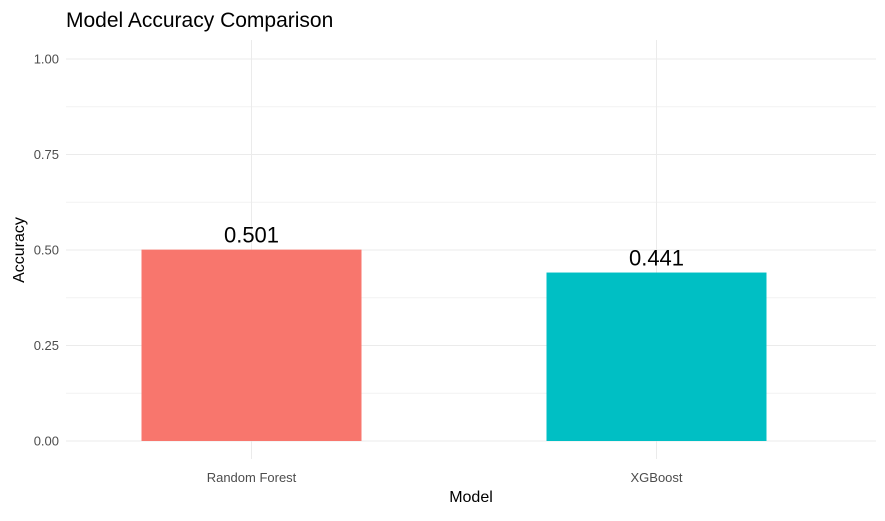 The width and height of the screenshot is (885, 521). I want to click on y-tick-label: 0.00, so click(46, 441).